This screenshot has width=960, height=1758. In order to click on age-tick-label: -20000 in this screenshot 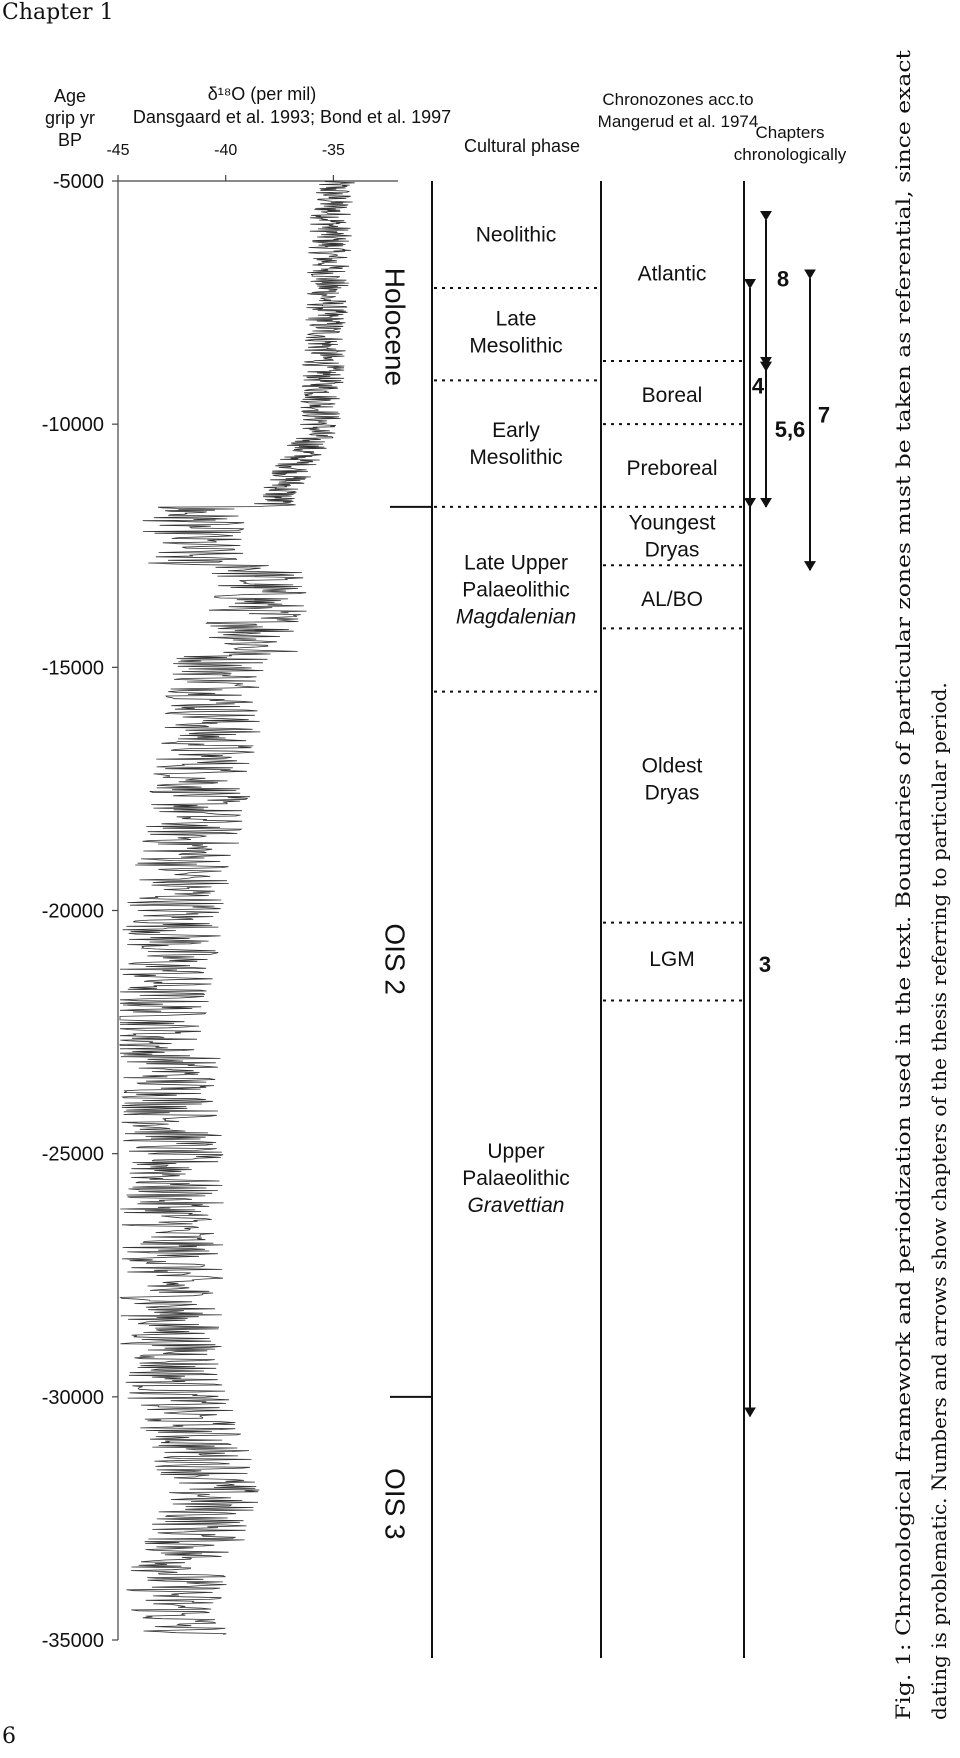, I will do `click(73, 912)`.